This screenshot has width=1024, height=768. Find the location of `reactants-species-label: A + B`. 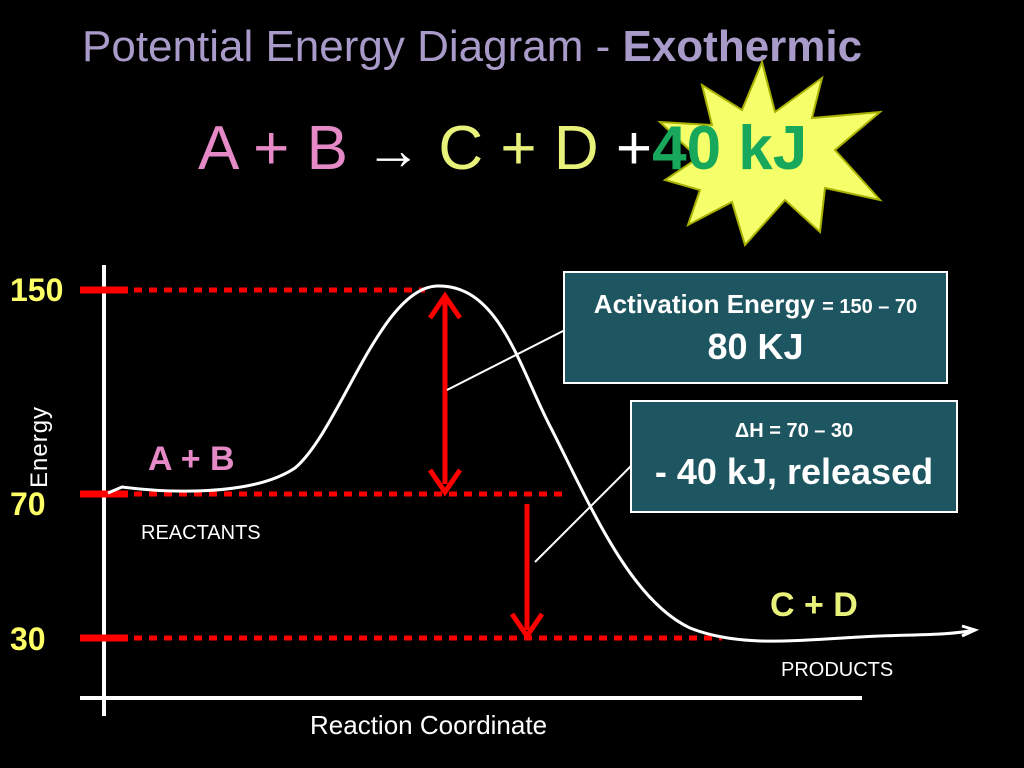

reactants-species-label: A + B is located at coordinates (191, 459).